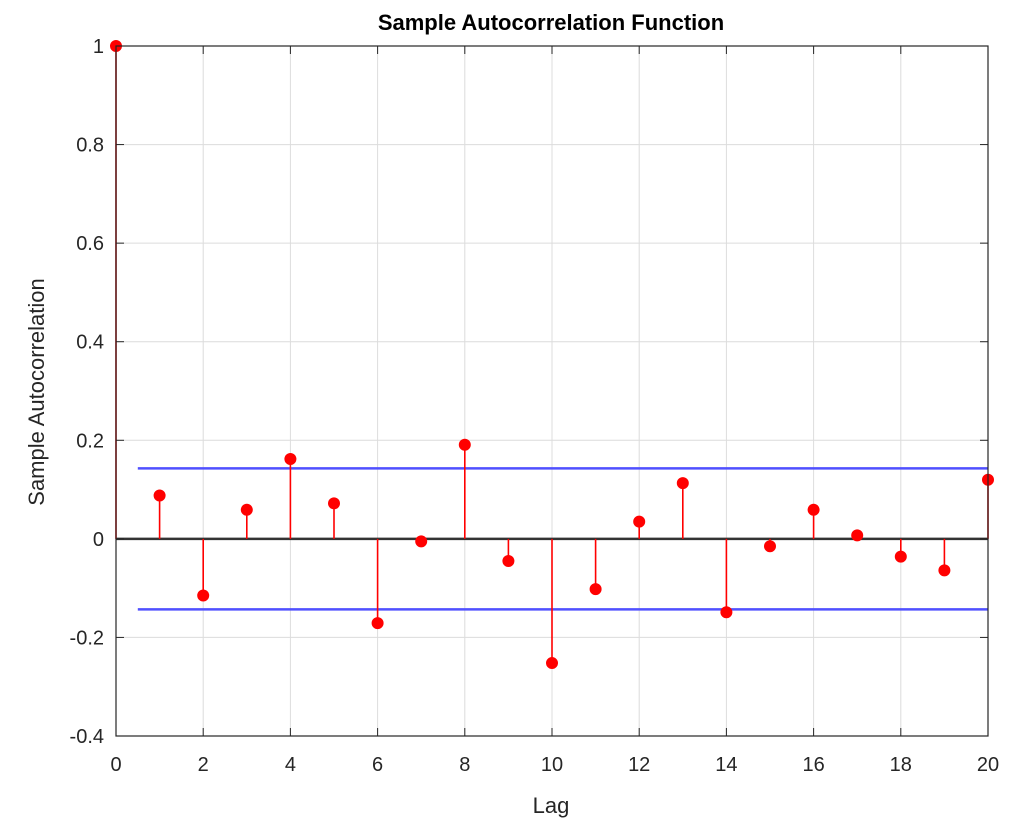 The image size is (1013, 832). Describe the element at coordinates (988, 765) in the screenshot. I see `x-tick-label-10: 20` at that location.